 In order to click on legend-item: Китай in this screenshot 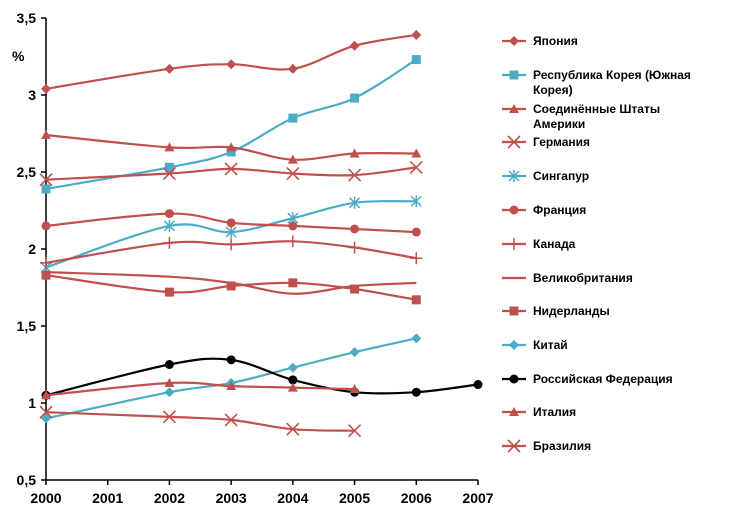, I will do `click(535, 345)`.